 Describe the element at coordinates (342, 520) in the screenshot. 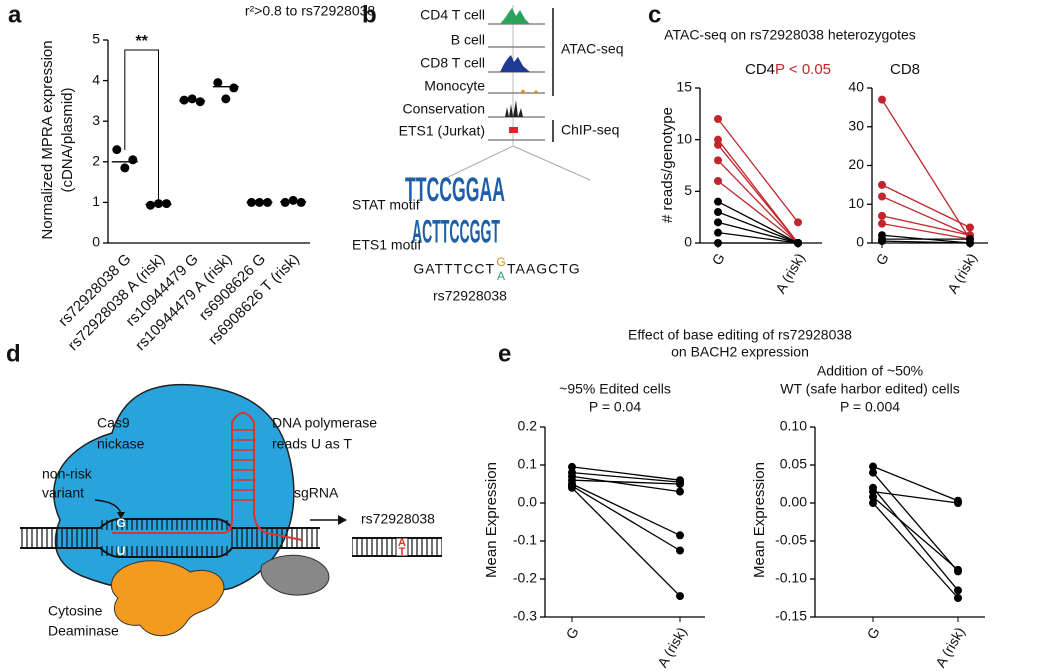

I see `arrow-head` at that location.